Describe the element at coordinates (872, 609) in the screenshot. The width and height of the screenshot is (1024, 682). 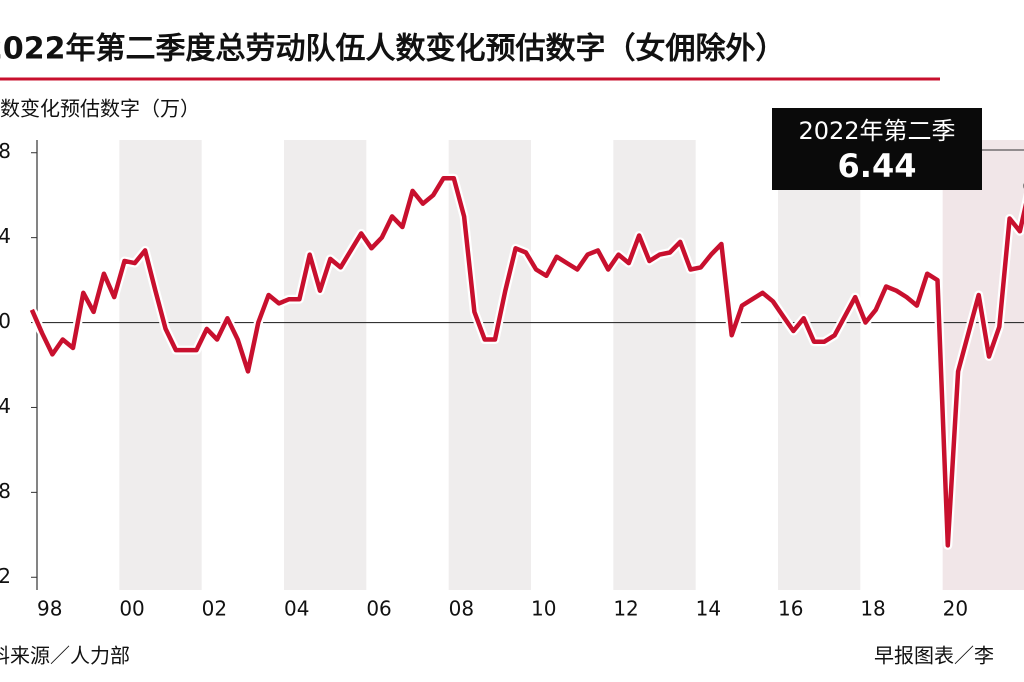
I see `x-tick-label: 18` at that location.